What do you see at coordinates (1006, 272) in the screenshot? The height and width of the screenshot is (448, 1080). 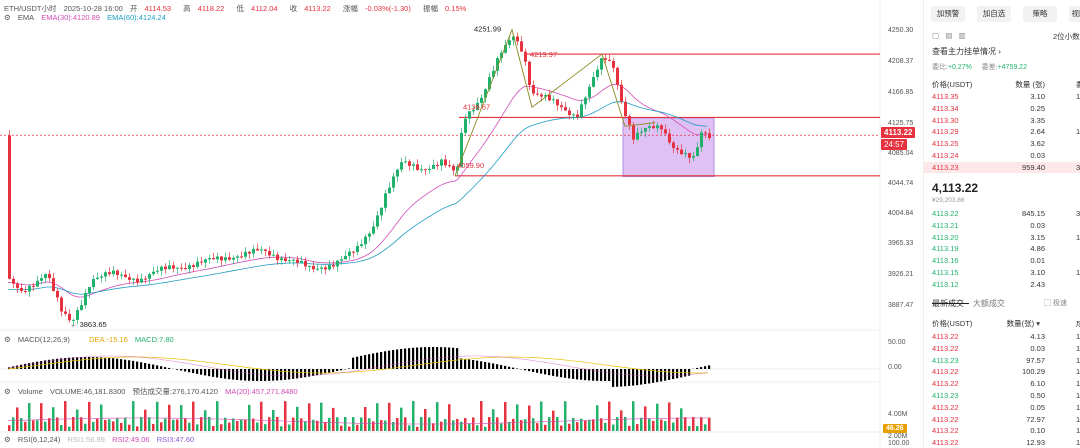 I see `bid-row: 4113.15 3.10 12` at bounding box center [1006, 272].